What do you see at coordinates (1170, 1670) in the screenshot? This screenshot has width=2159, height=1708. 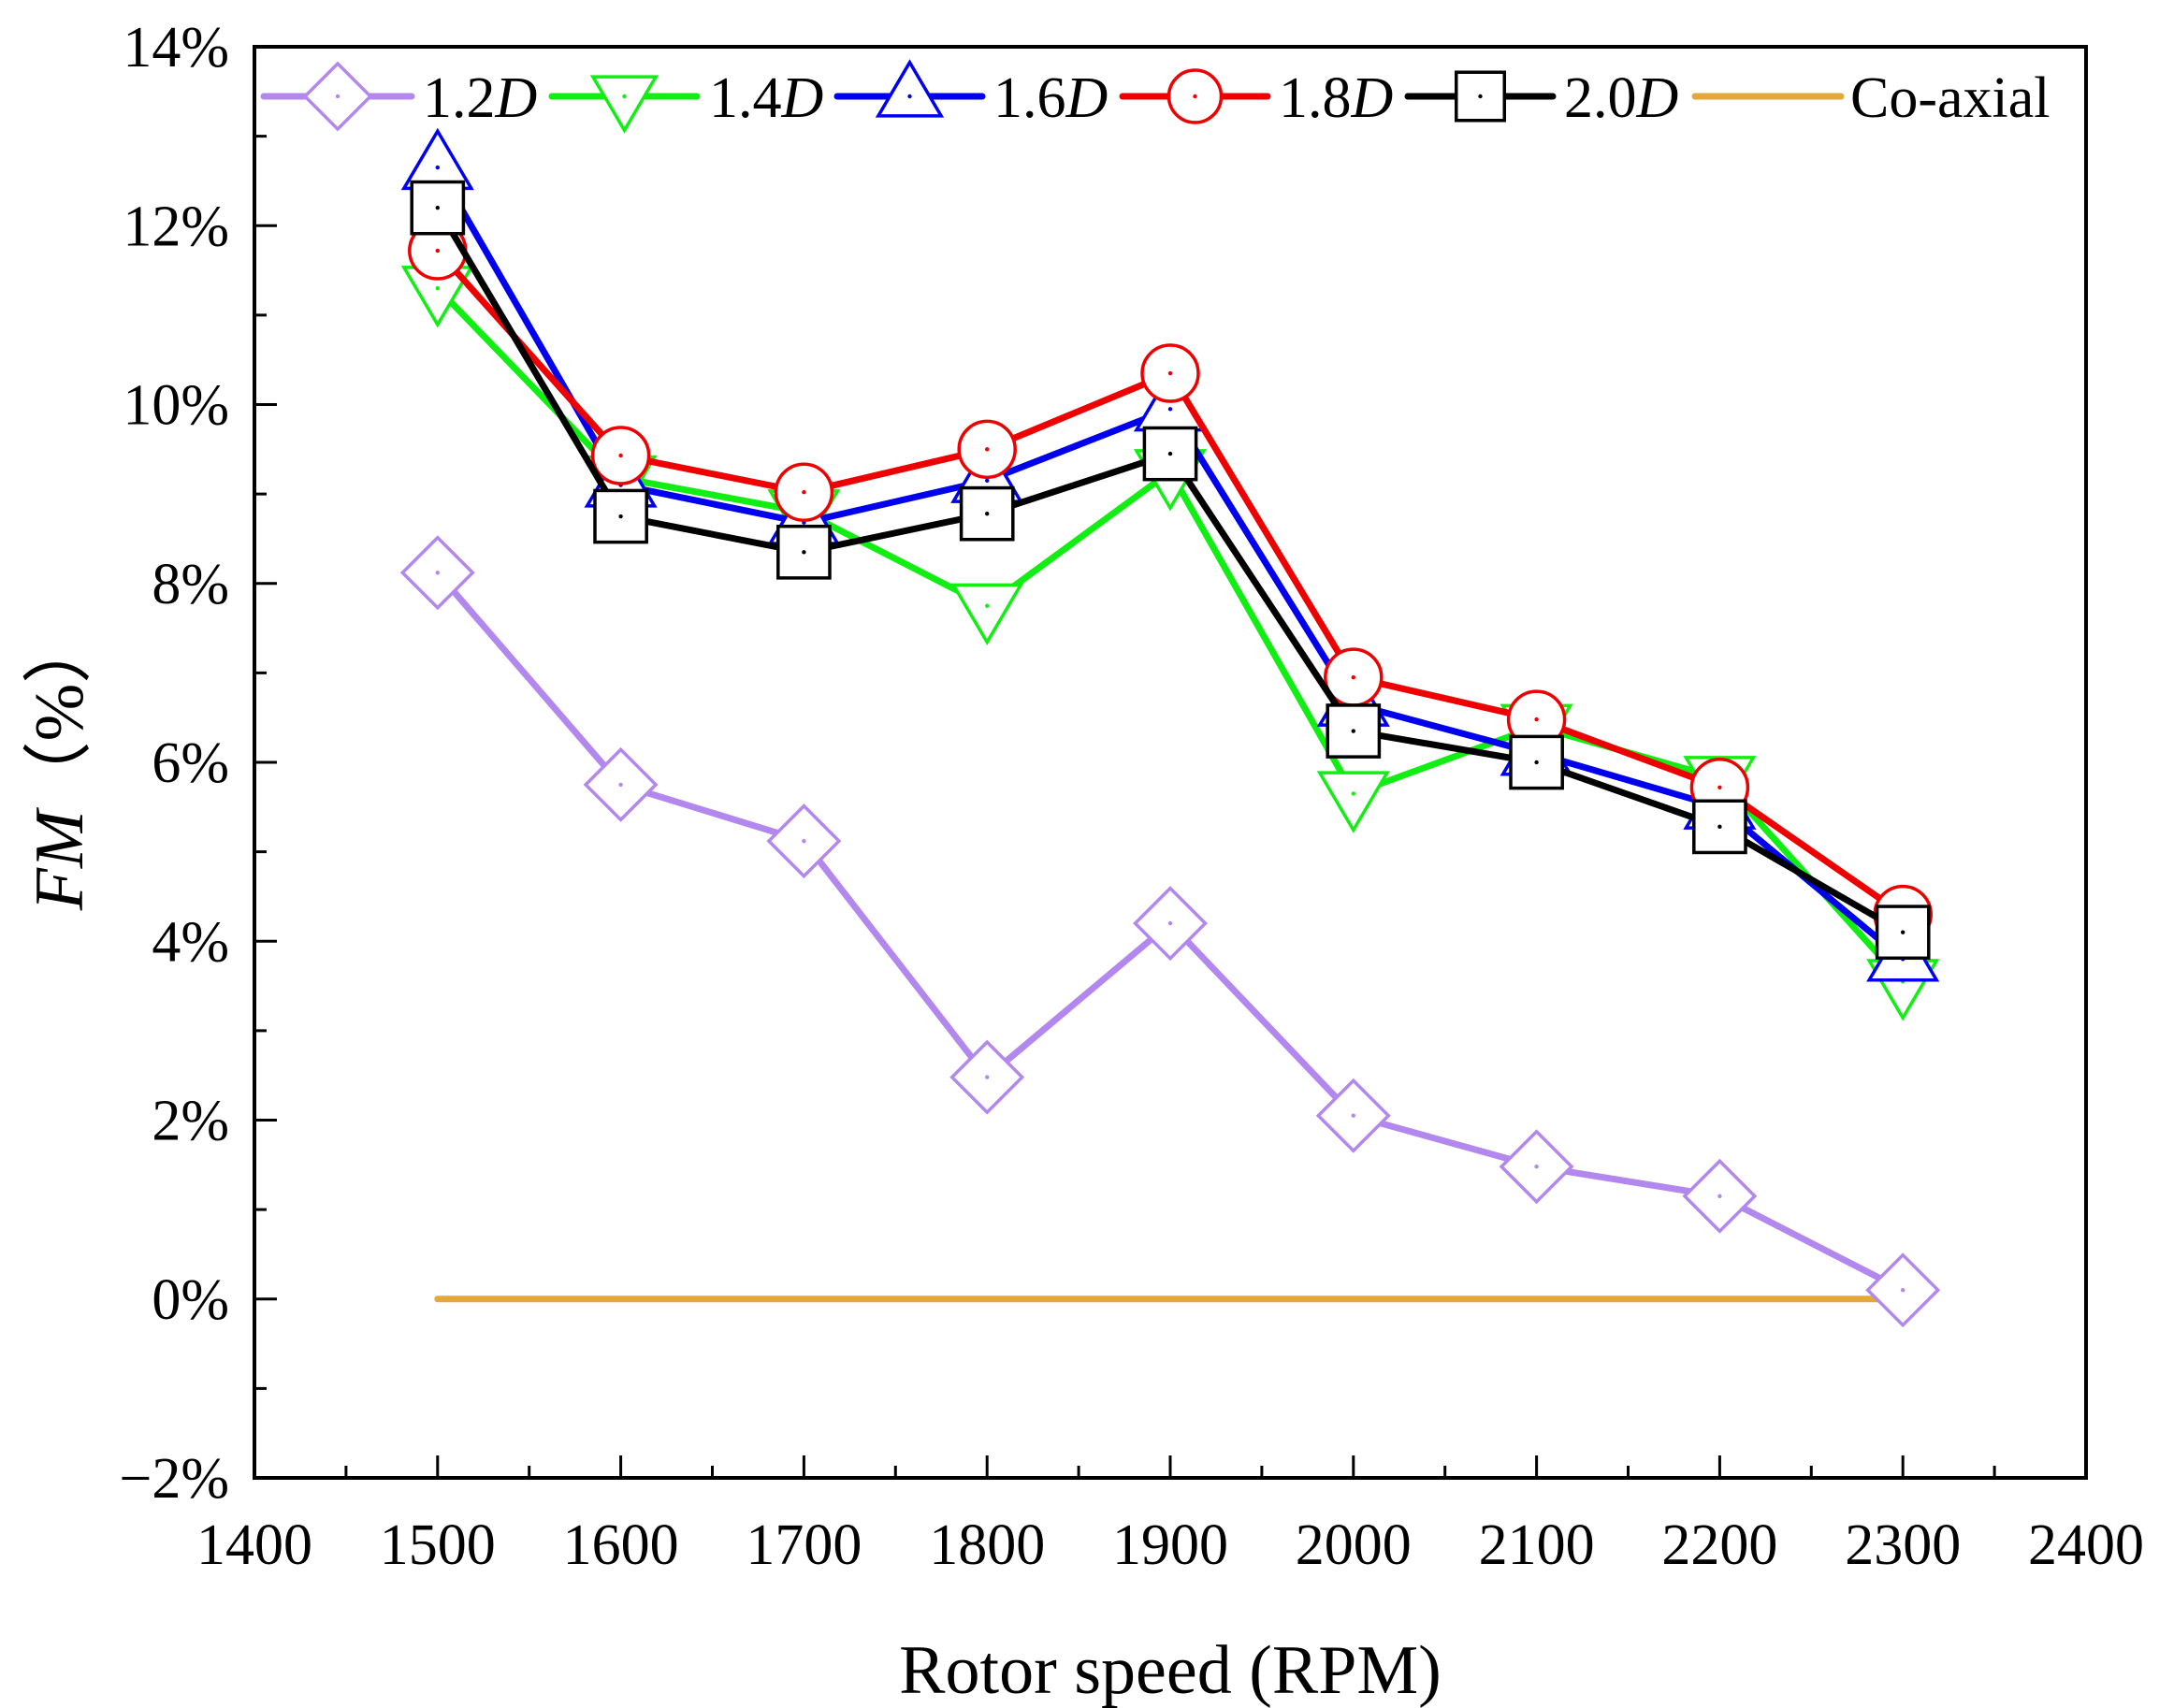 I see `x-axis-title: Rotor speed (RPM)` at bounding box center [1170, 1670].